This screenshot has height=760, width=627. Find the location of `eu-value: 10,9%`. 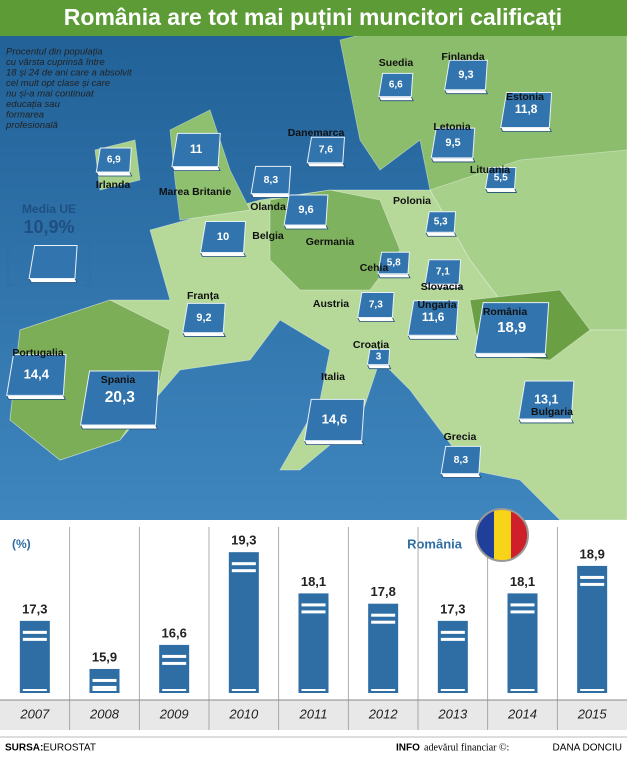

eu-value: 10,9% is located at coordinates (48, 227).